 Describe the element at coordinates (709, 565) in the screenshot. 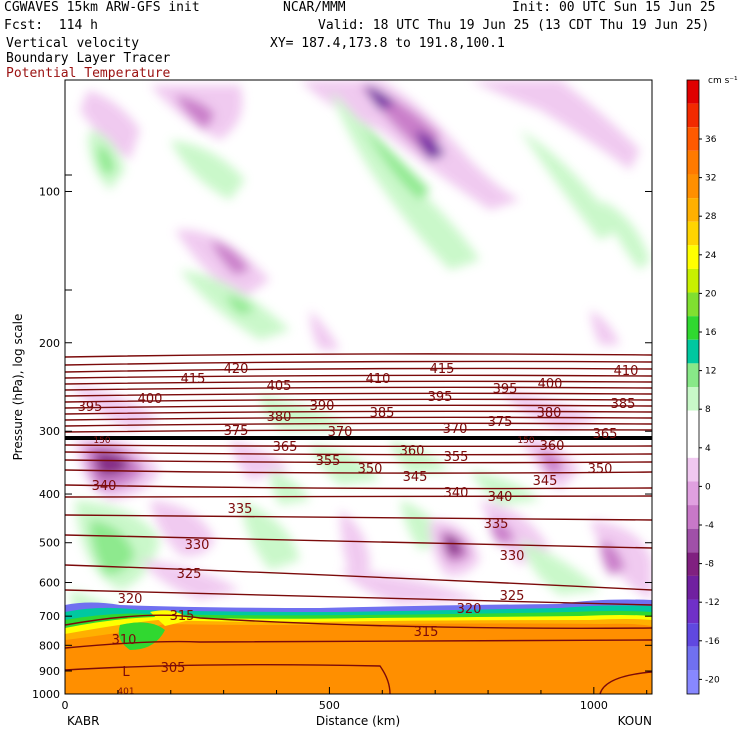

I see `colorbar-label: -8` at that location.